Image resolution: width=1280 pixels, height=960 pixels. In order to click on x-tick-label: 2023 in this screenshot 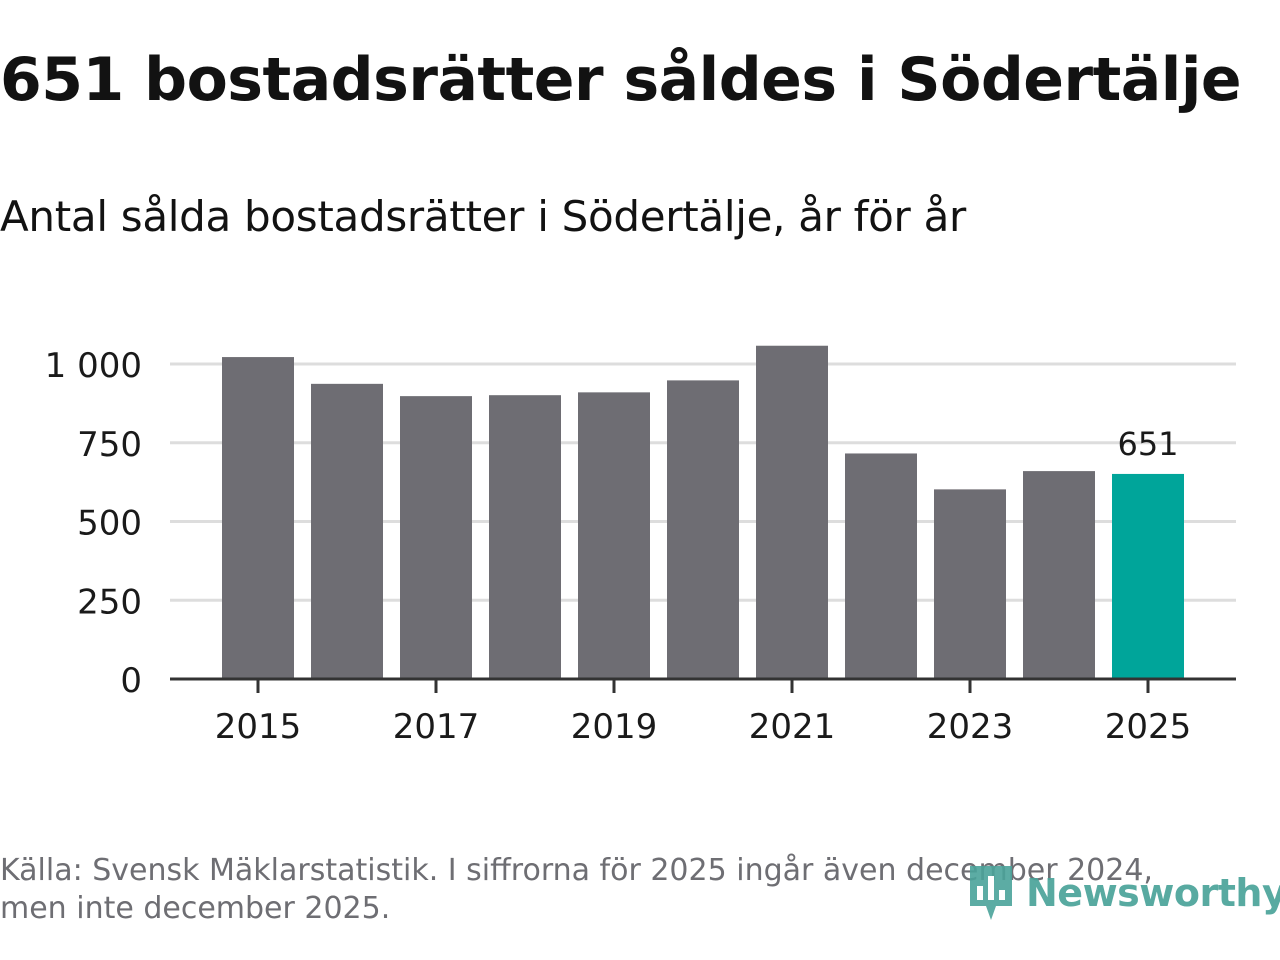, I will do `click(970, 727)`.